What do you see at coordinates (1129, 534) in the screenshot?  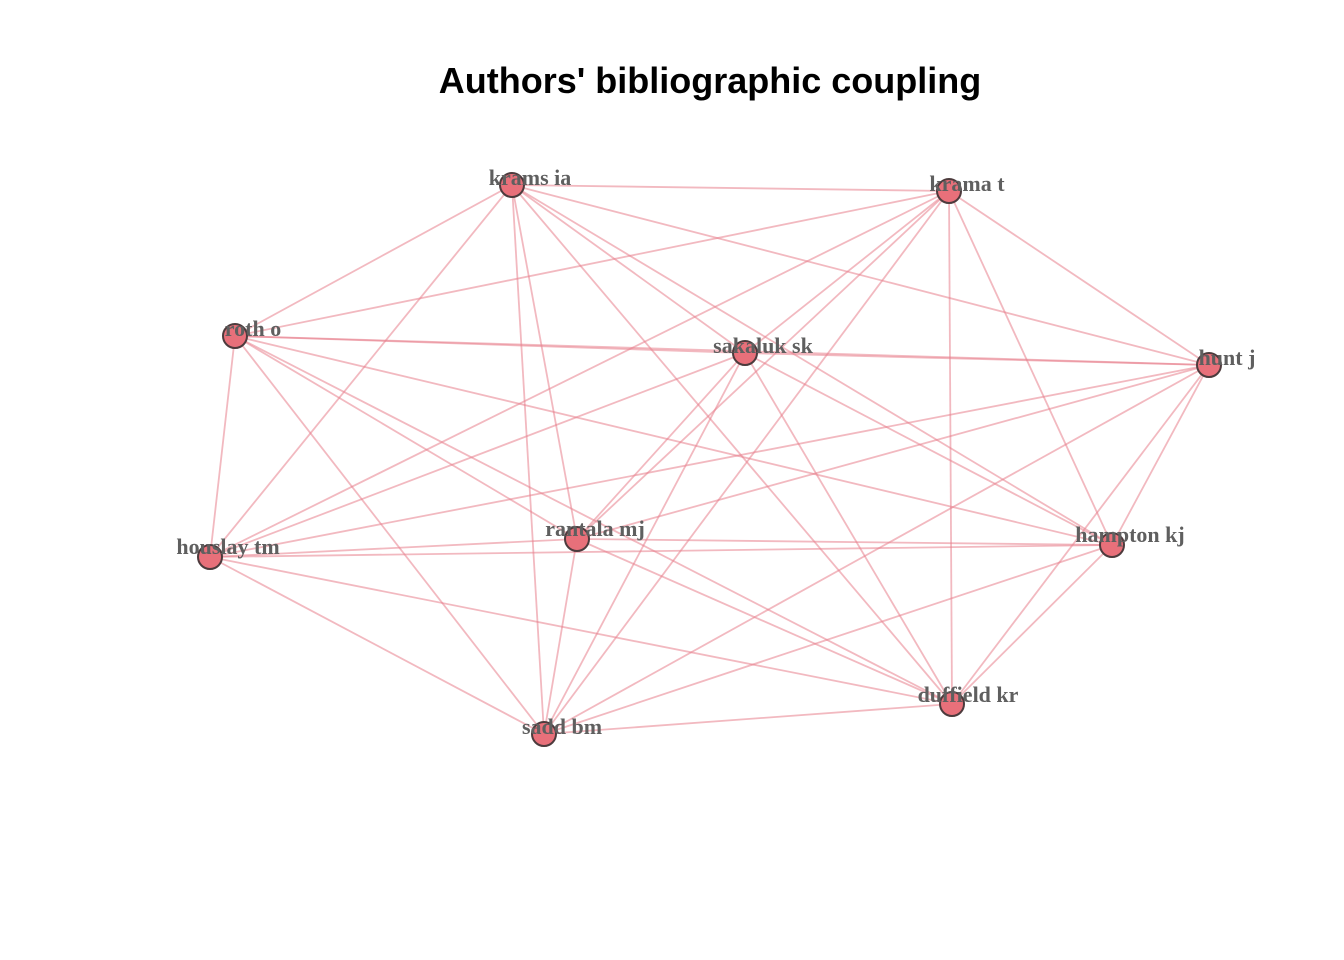 I see `node-label-hampton_kj: hampton kj` at bounding box center [1129, 534].